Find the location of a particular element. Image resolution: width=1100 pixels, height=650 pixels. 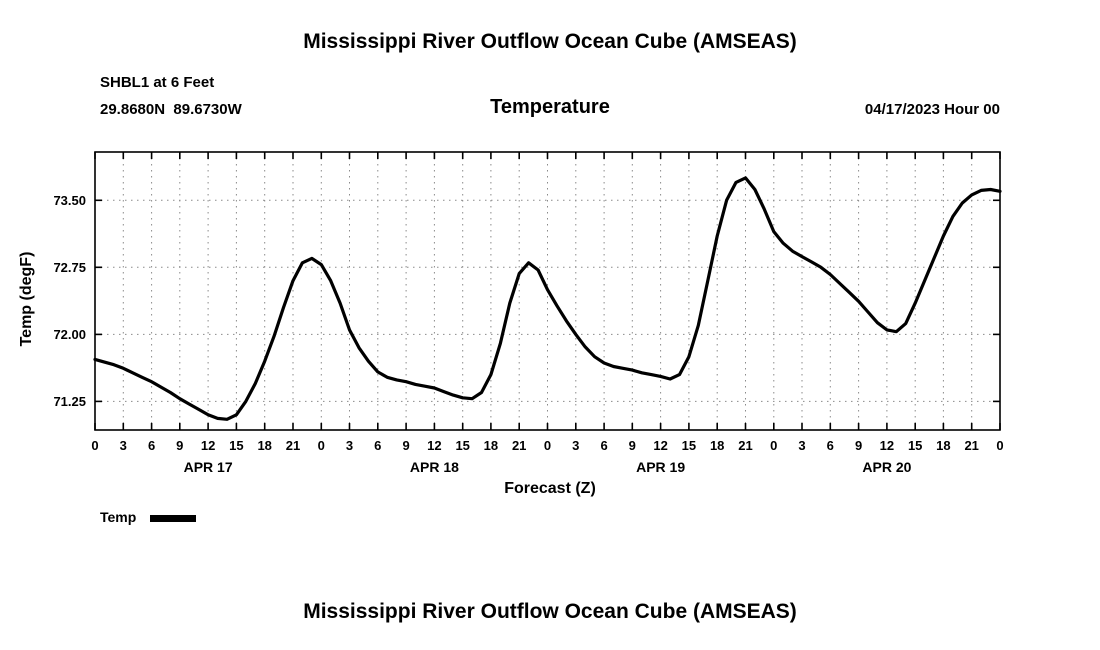

station-label: SHBL1 at 6 Feet is located at coordinates (157, 82).